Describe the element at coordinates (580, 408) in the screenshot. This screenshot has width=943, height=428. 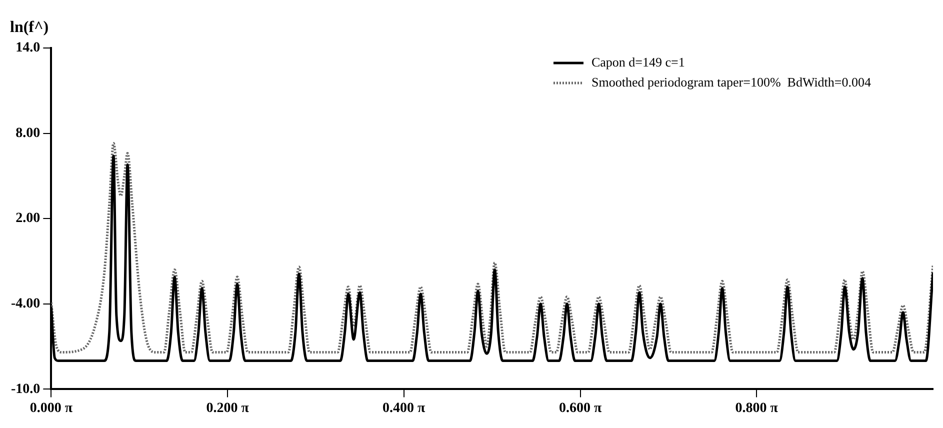
I see `x-tick-label: 0.600 π` at that location.